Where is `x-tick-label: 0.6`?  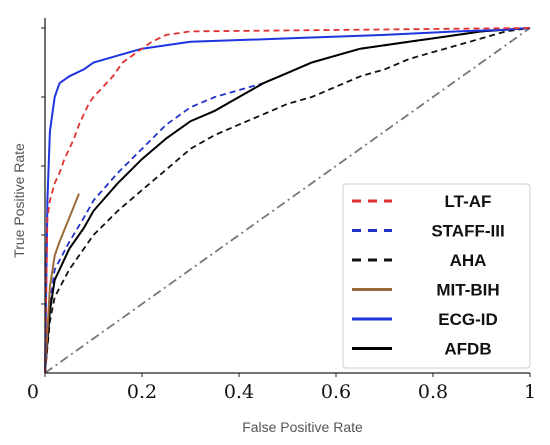
x-tick-label: 0.6 is located at coordinates (336, 392).